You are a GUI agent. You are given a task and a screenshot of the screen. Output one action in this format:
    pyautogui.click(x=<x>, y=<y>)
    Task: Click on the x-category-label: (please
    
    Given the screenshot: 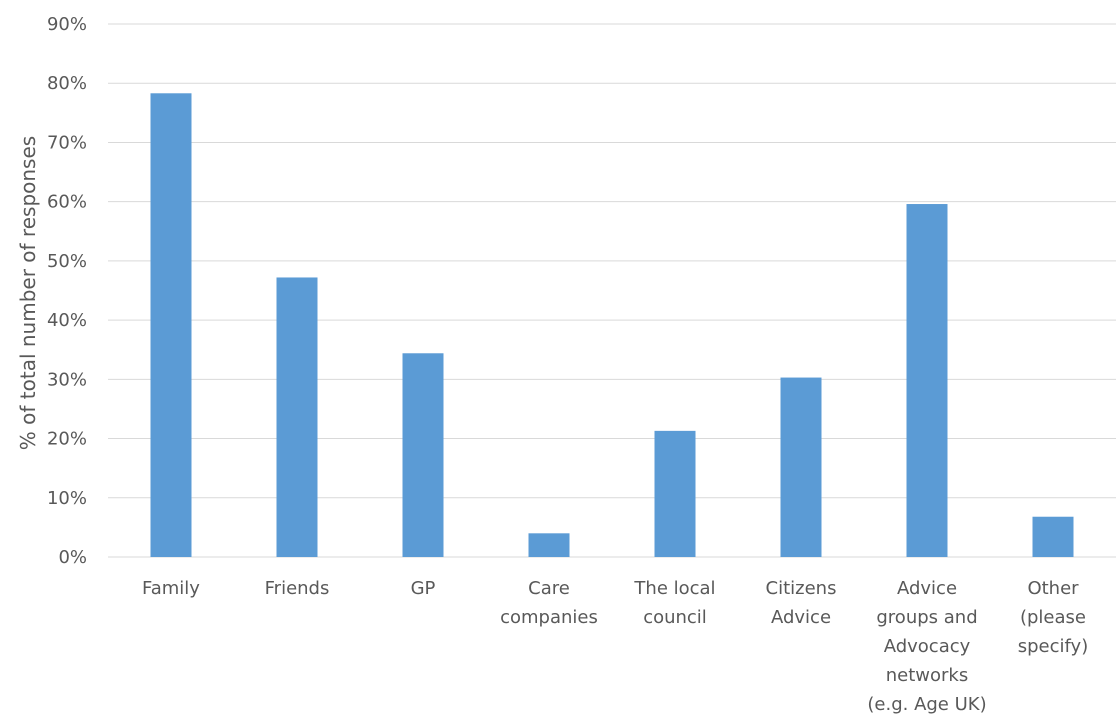 What is the action you would take?
    pyautogui.click(x=1053, y=617)
    